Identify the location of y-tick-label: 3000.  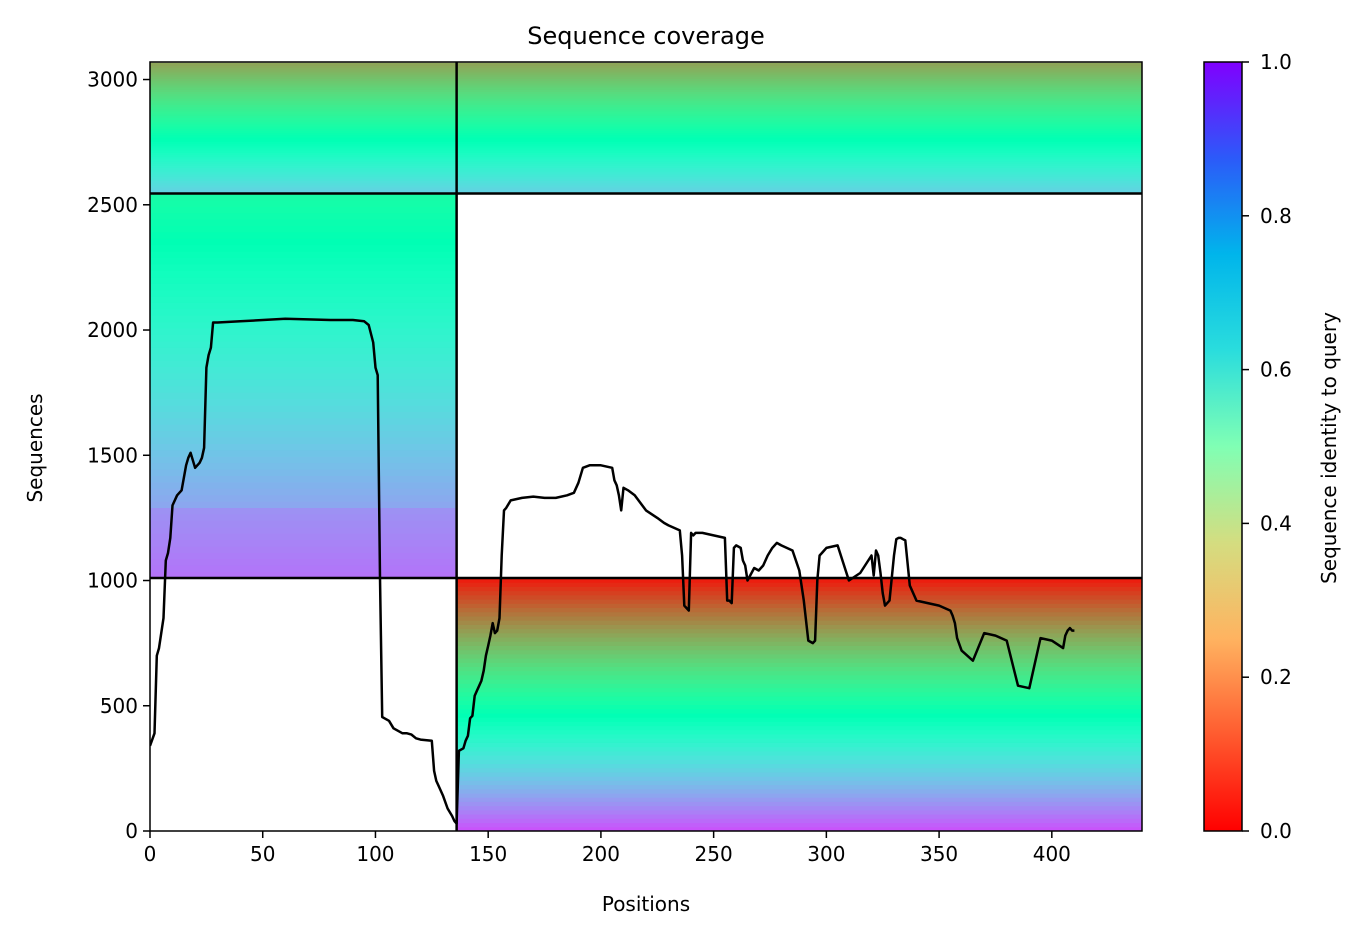
(112, 80).